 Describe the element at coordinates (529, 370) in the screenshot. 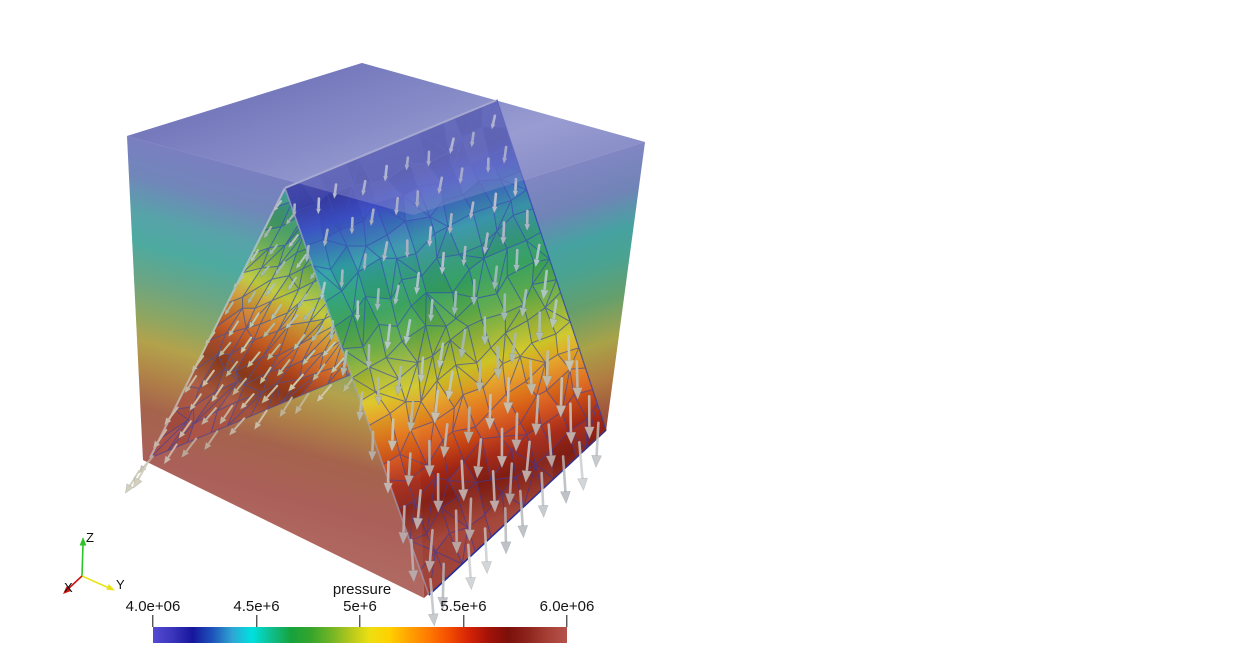

I see `cube-right-face-haze` at that location.